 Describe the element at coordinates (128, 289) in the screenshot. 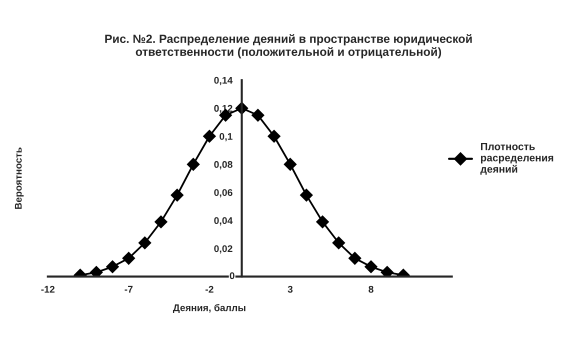

I see `x-tick-label: -7` at that location.